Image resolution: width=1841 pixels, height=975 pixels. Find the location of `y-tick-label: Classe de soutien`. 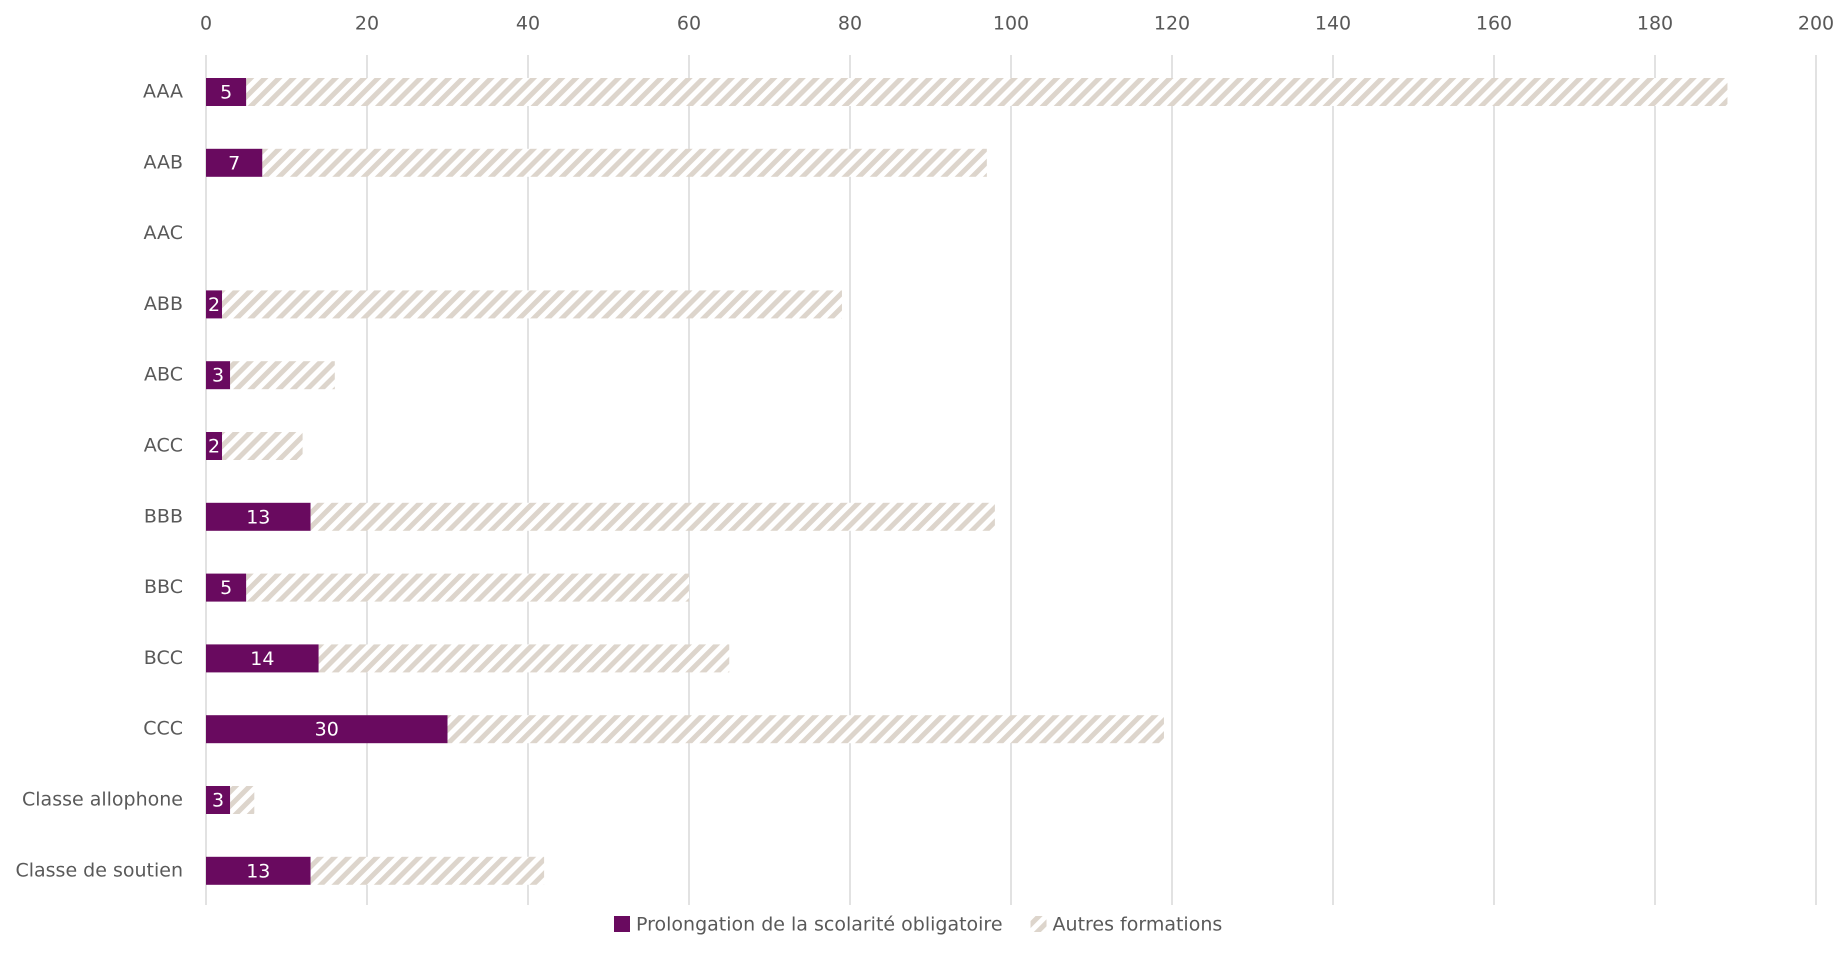

y-tick-label: Classe de soutien is located at coordinates (99, 870).